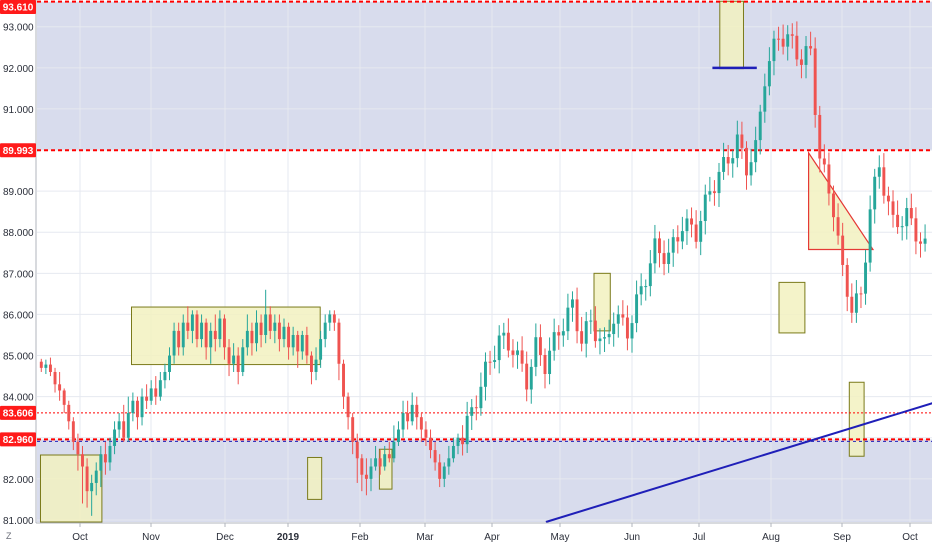 The image size is (932, 550). Describe the element at coordinates (9, 536) in the screenshot. I see `corner-label: Z` at that location.